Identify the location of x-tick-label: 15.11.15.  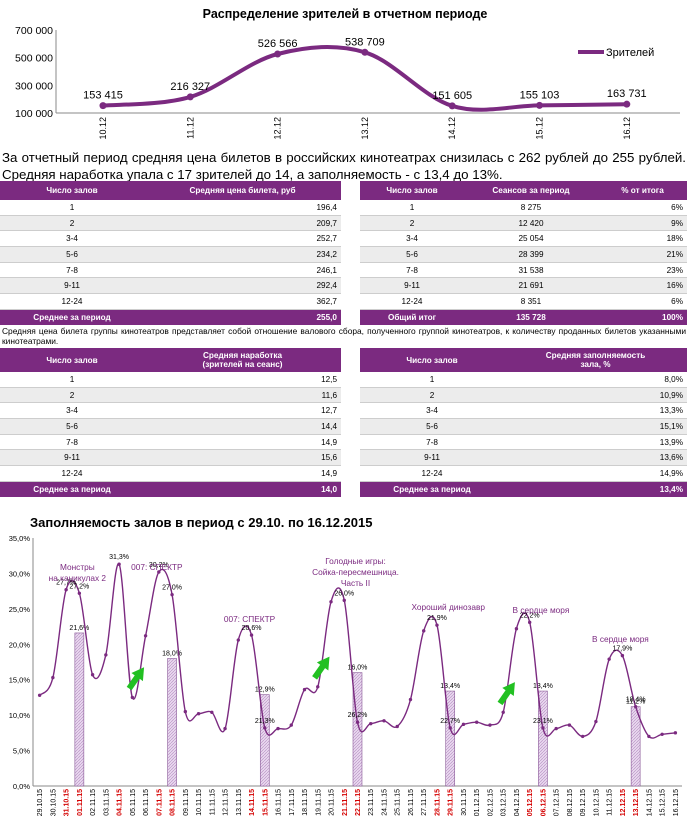
(265, 802).